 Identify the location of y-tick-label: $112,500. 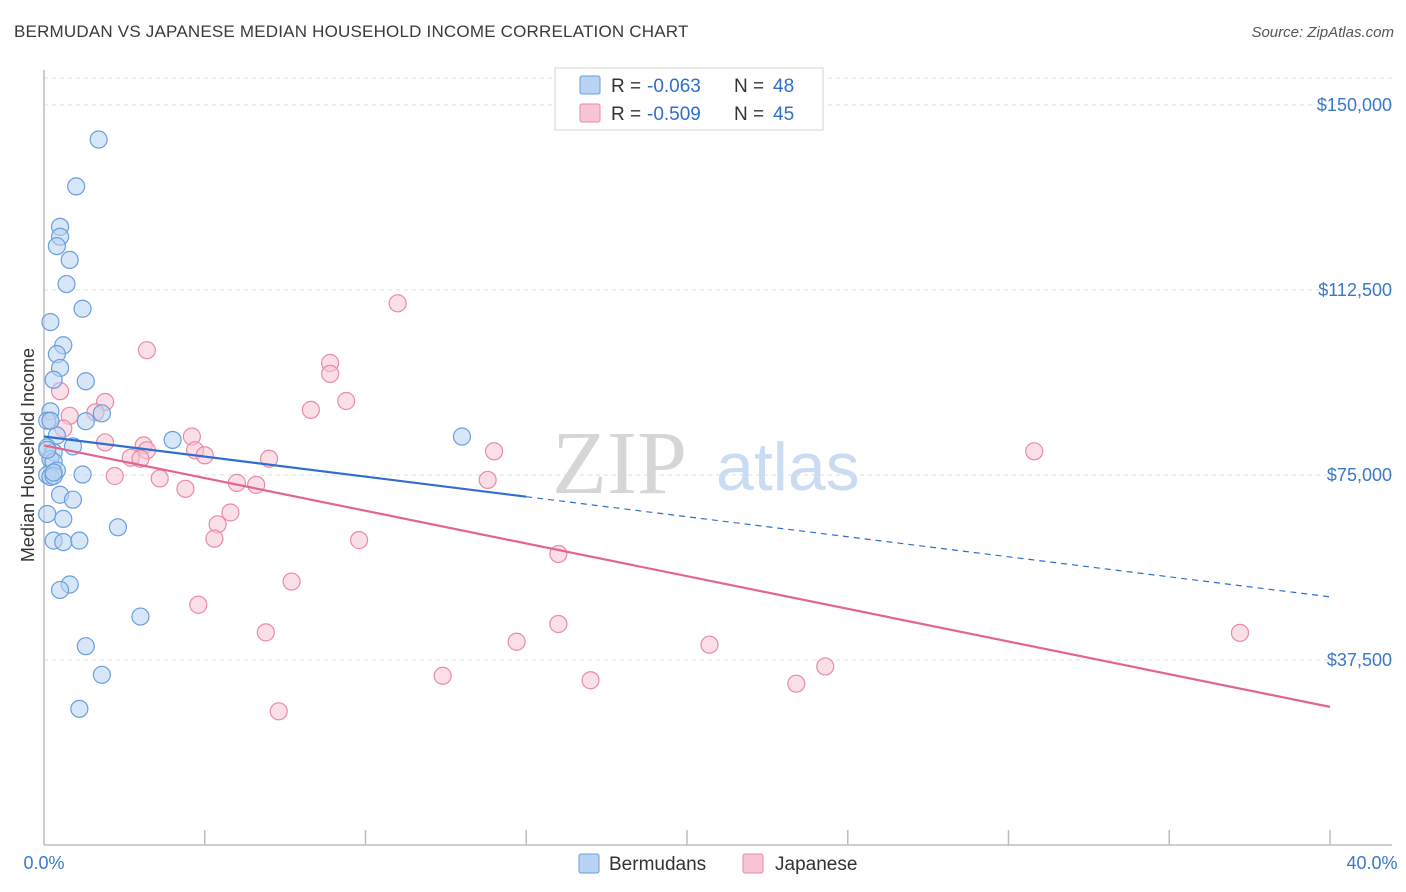
(1355, 290).